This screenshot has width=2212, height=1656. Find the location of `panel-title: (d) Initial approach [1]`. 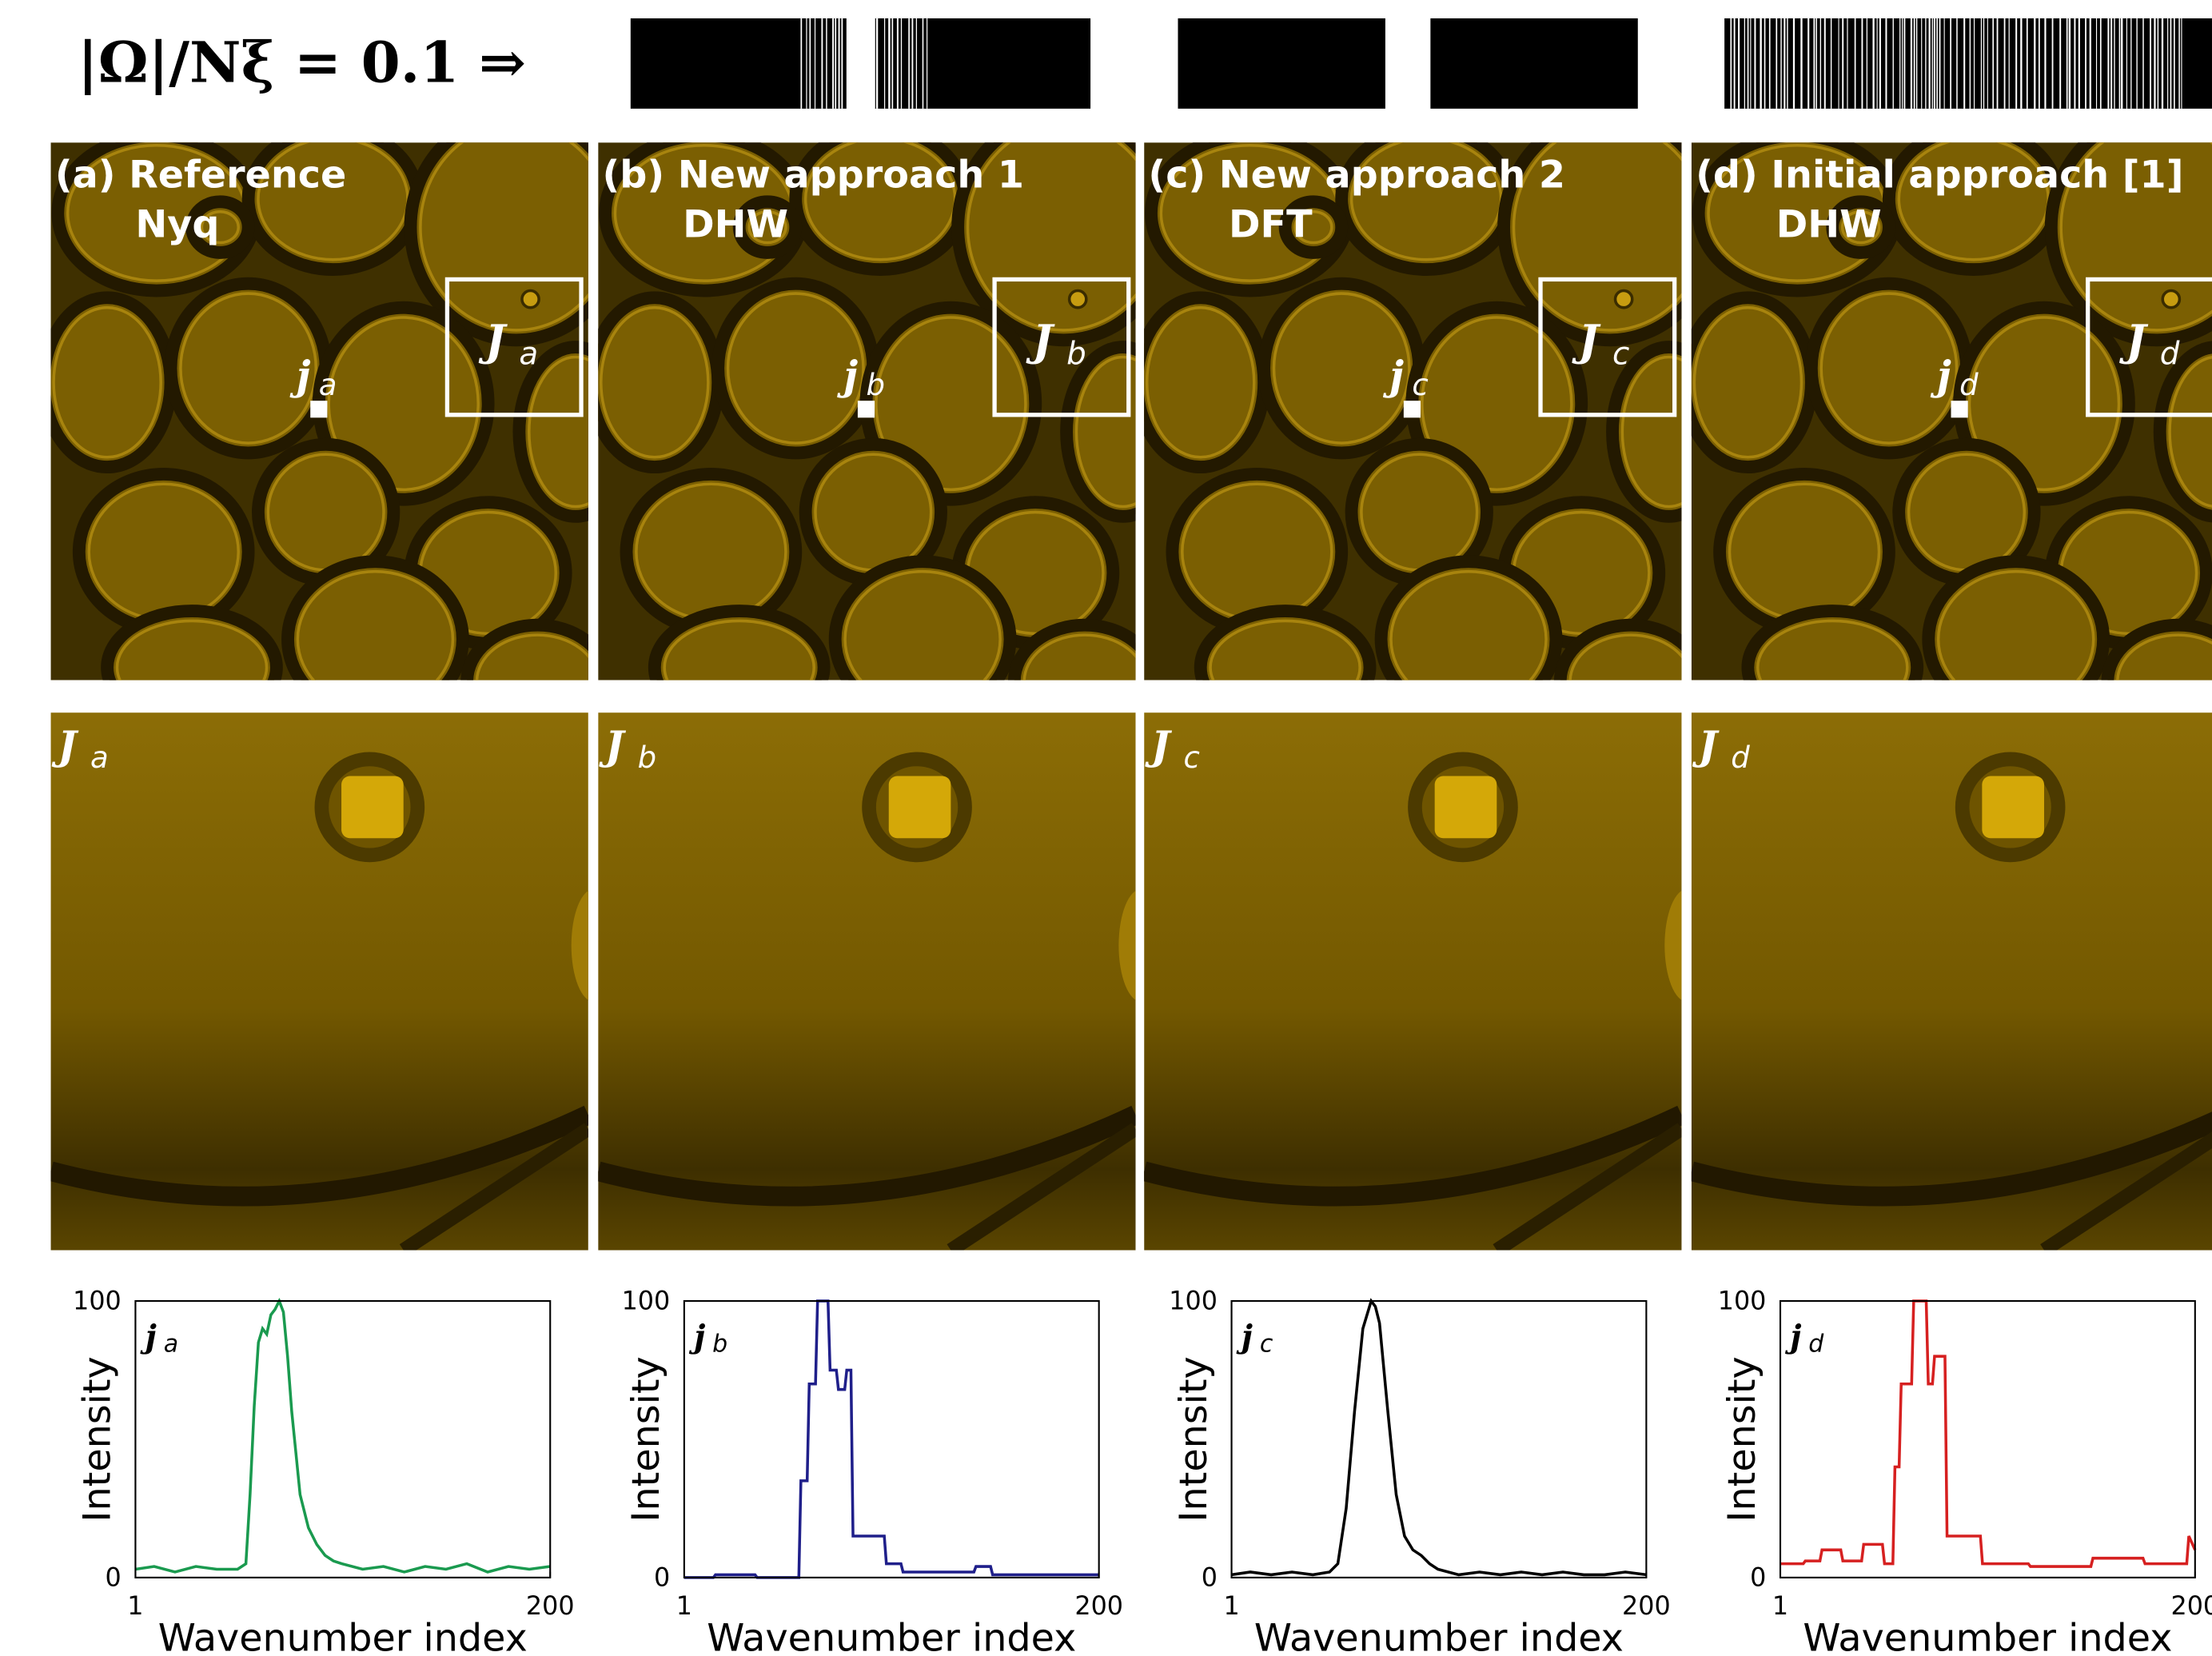

panel-title: (d) Initial approach [1] is located at coordinates (1939, 176).